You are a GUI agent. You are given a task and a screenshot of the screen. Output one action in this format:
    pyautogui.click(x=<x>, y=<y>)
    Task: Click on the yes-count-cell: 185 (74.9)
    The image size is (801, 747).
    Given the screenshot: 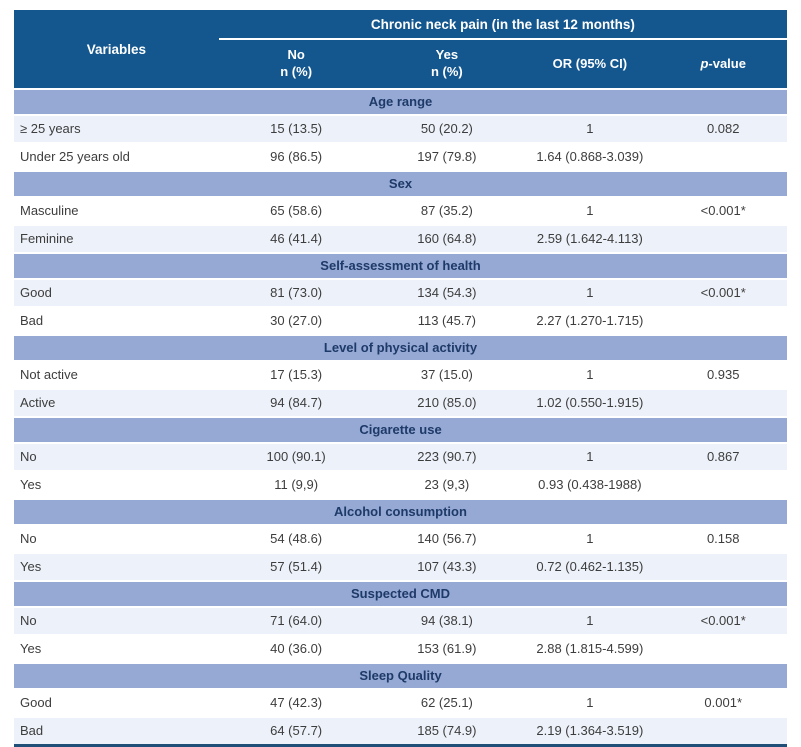 What is the action you would take?
    pyautogui.click(x=447, y=731)
    